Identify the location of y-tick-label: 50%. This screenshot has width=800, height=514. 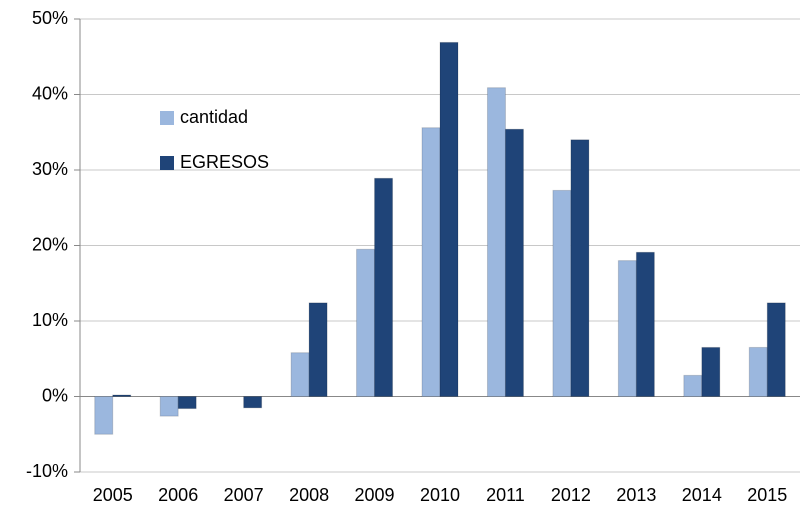
(50, 18).